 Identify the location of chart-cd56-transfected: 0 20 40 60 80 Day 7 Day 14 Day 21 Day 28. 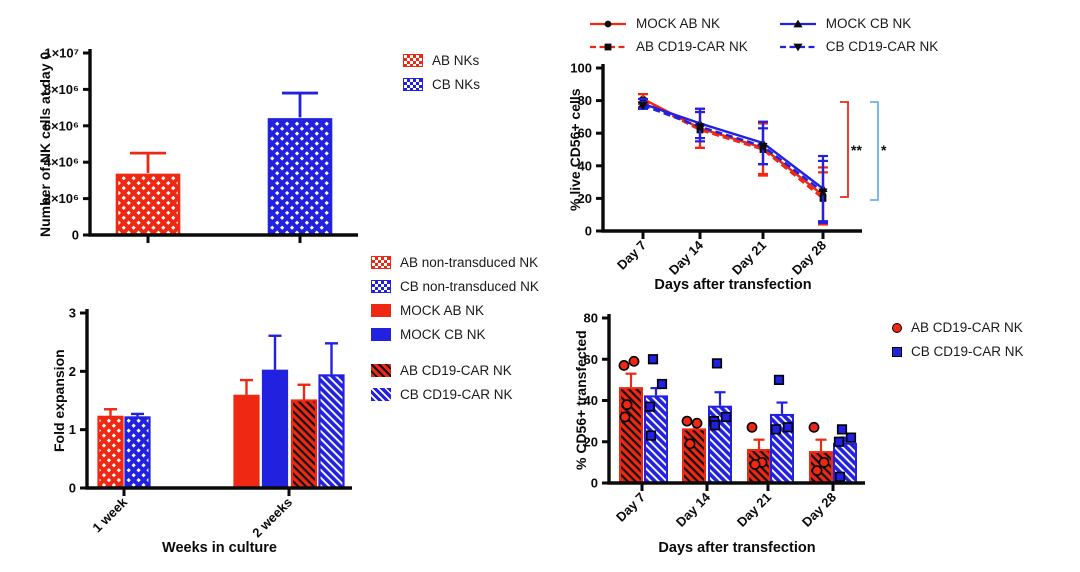
(724, 420).